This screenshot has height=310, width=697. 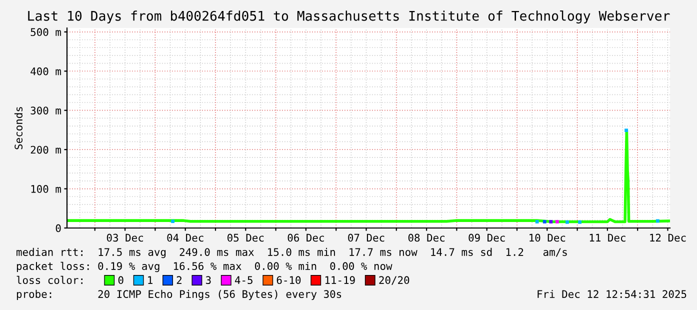 What do you see at coordinates (46, 189) in the screenshot?
I see `y-tick-label: 100 m` at bounding box center [46, 189].